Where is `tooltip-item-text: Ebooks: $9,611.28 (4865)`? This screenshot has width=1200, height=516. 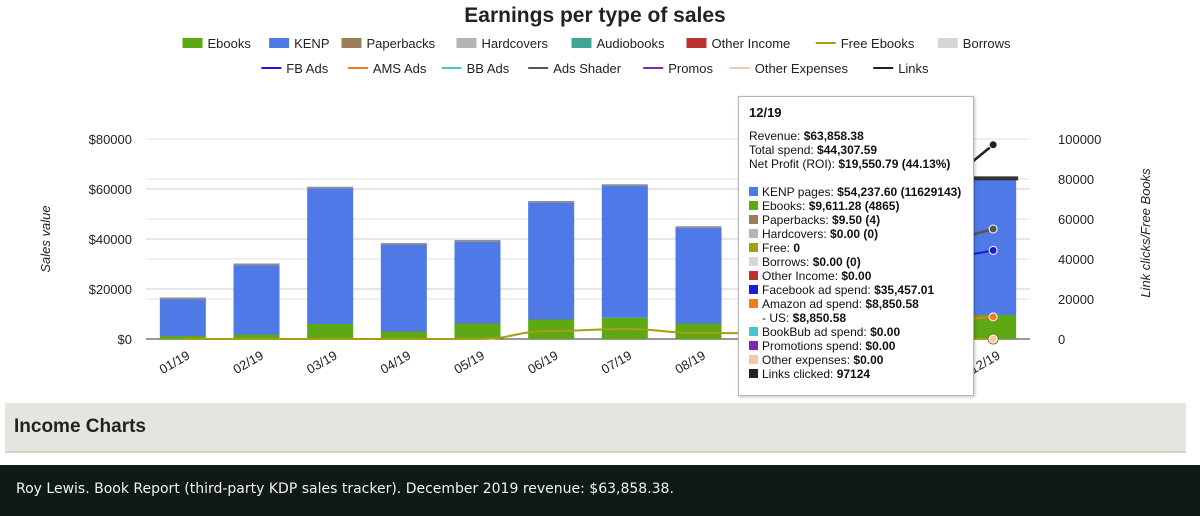
tooltip-item-text: Ebooks: $9,611.28 (4865) is located at coordinates (831, 206).